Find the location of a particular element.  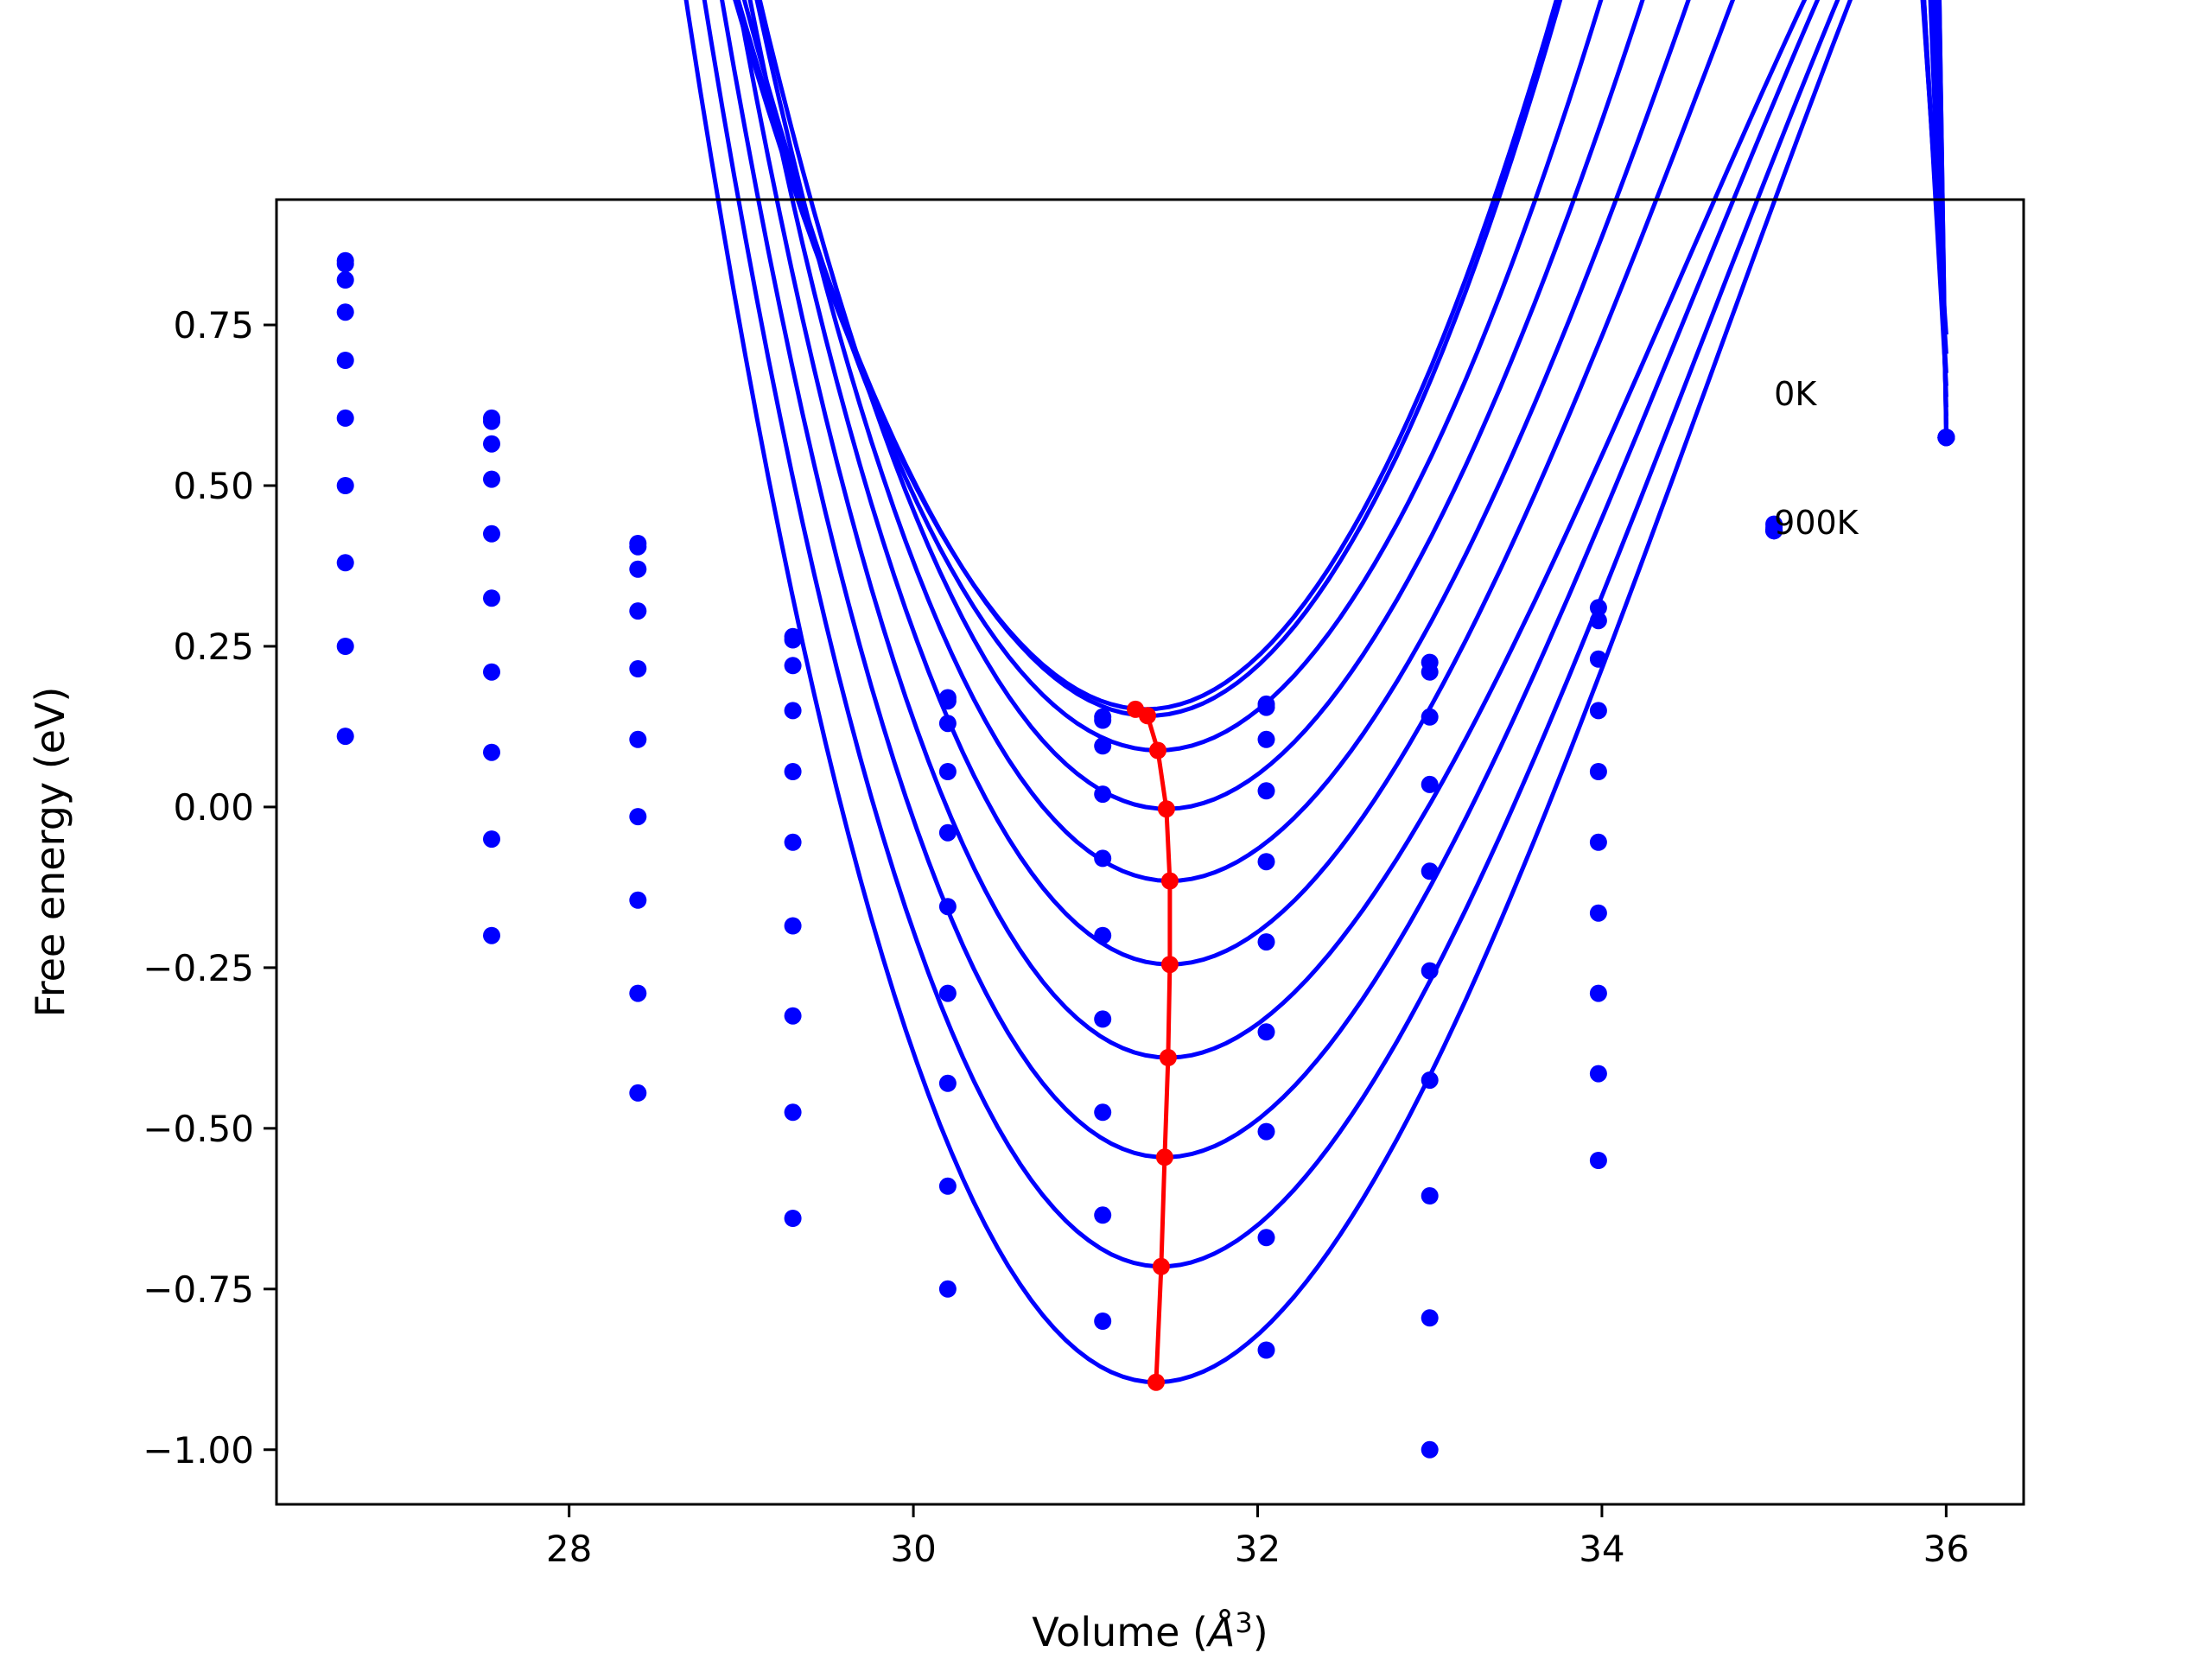

x-axis-label-prefix: Volume ( is located at coordinates (1120, 1632).